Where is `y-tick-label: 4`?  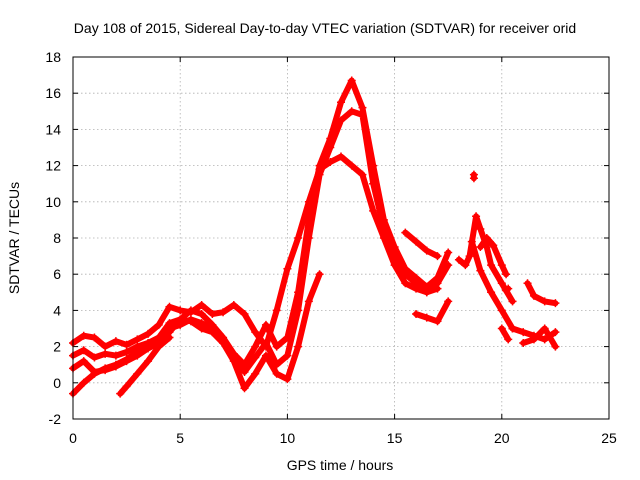
y-tick-label: 4 is located at coordinates (57, 310).